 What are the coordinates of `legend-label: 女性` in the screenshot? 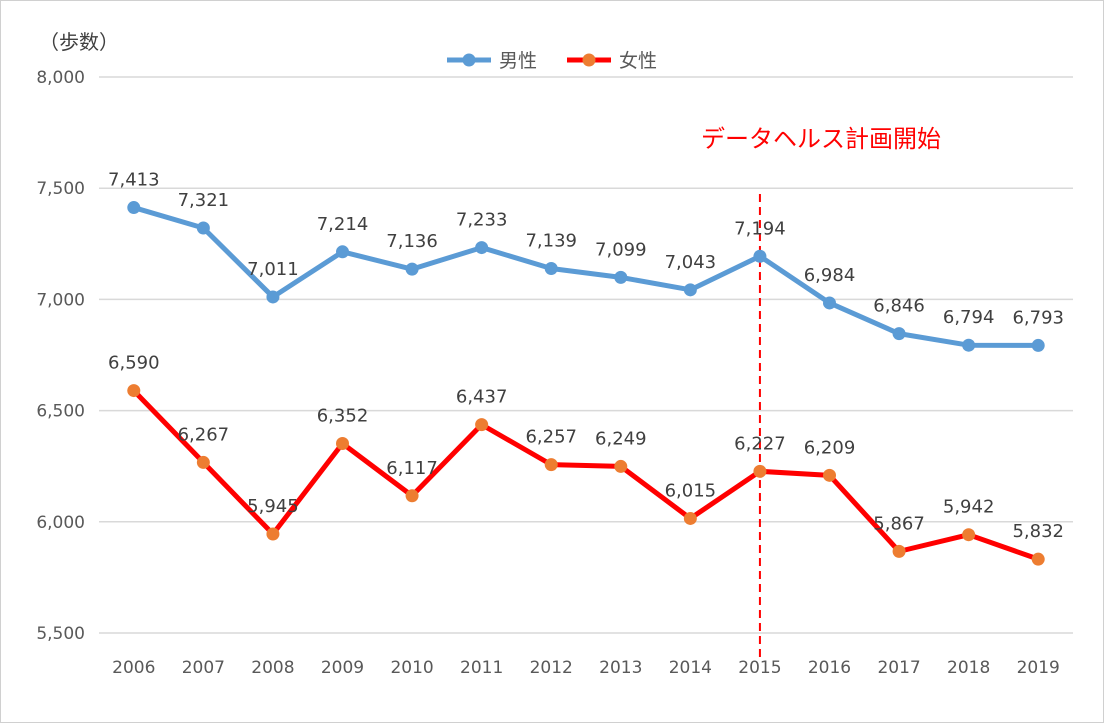 It's located at (638, 61).